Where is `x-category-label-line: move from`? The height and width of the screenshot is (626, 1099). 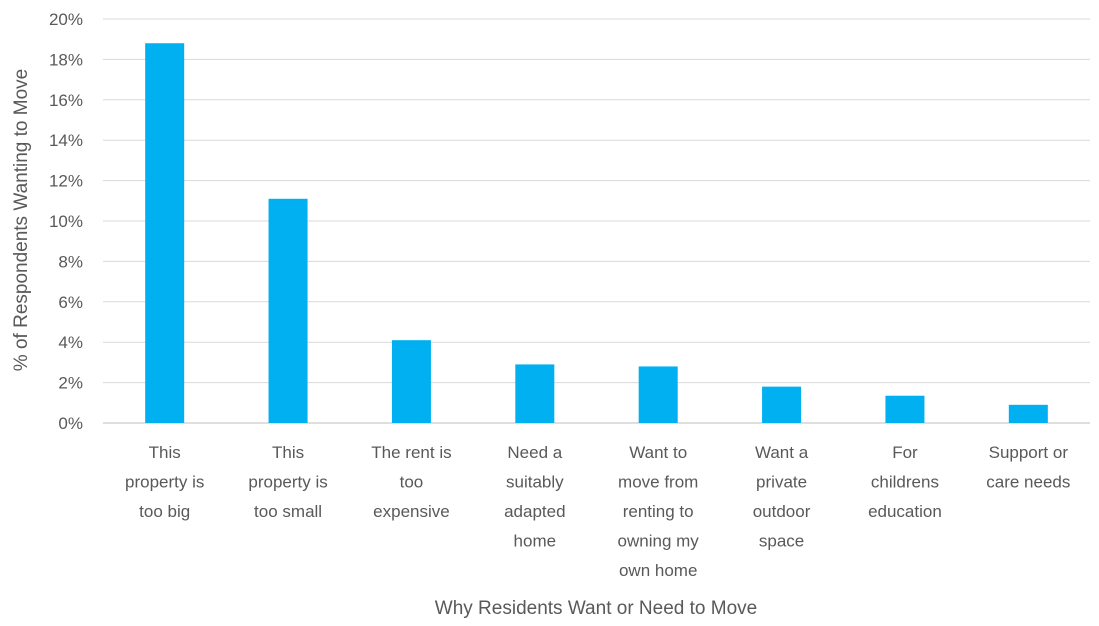
x-category-label-line: move from is located at coordinates (658, 482).